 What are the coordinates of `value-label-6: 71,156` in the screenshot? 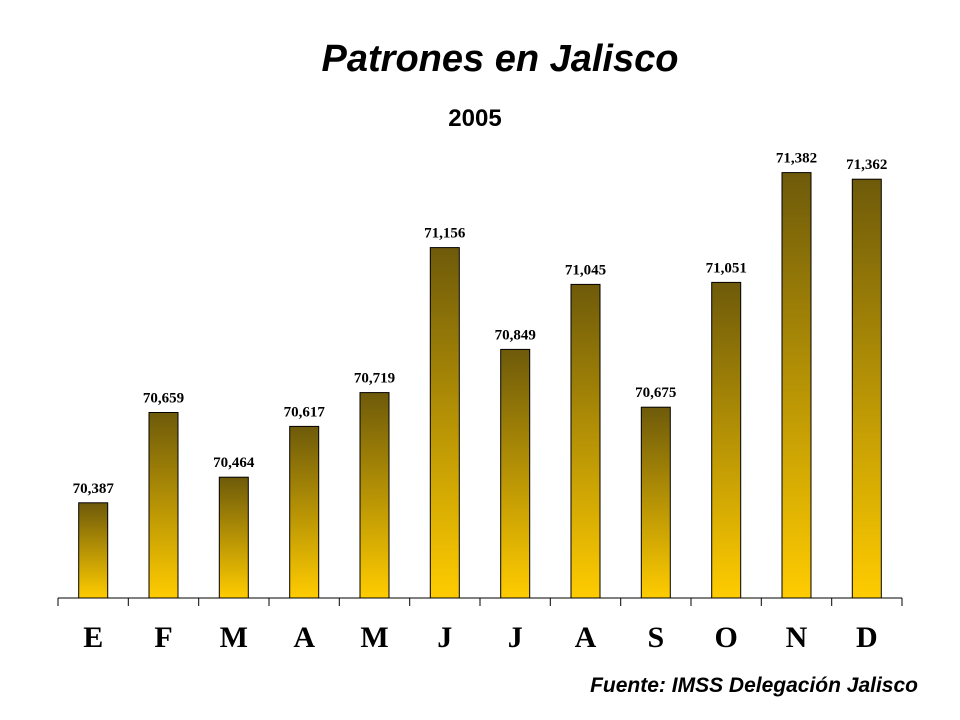 It's located at (445, 234).